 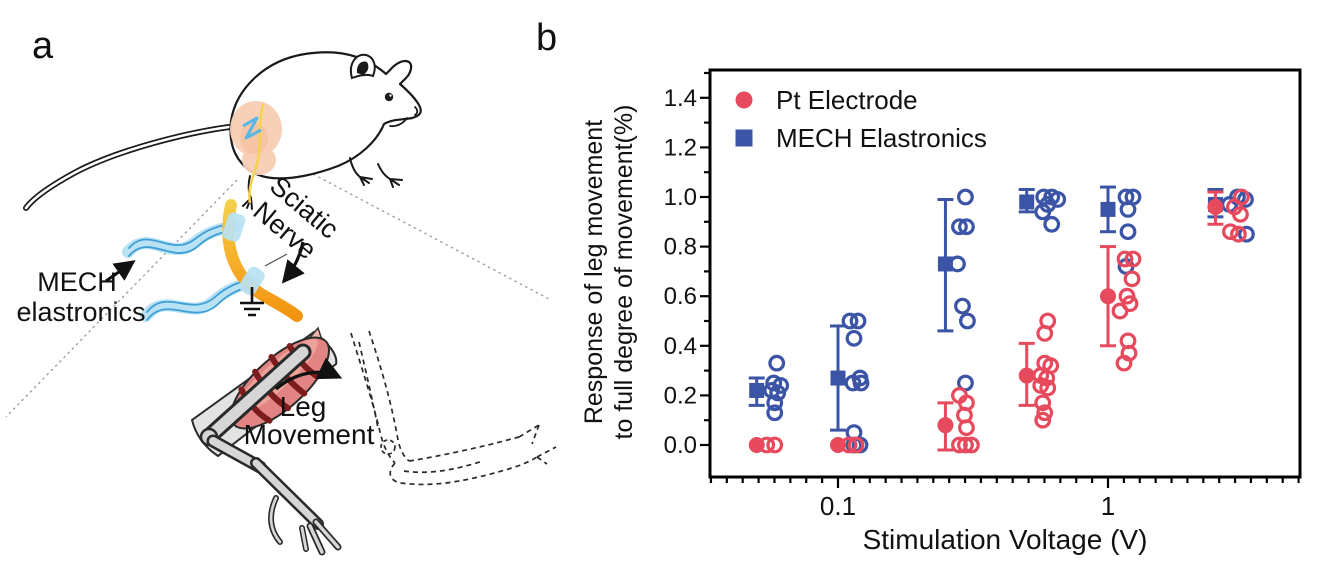 I want to click on rat-illustration, so click(x=222, y=131).